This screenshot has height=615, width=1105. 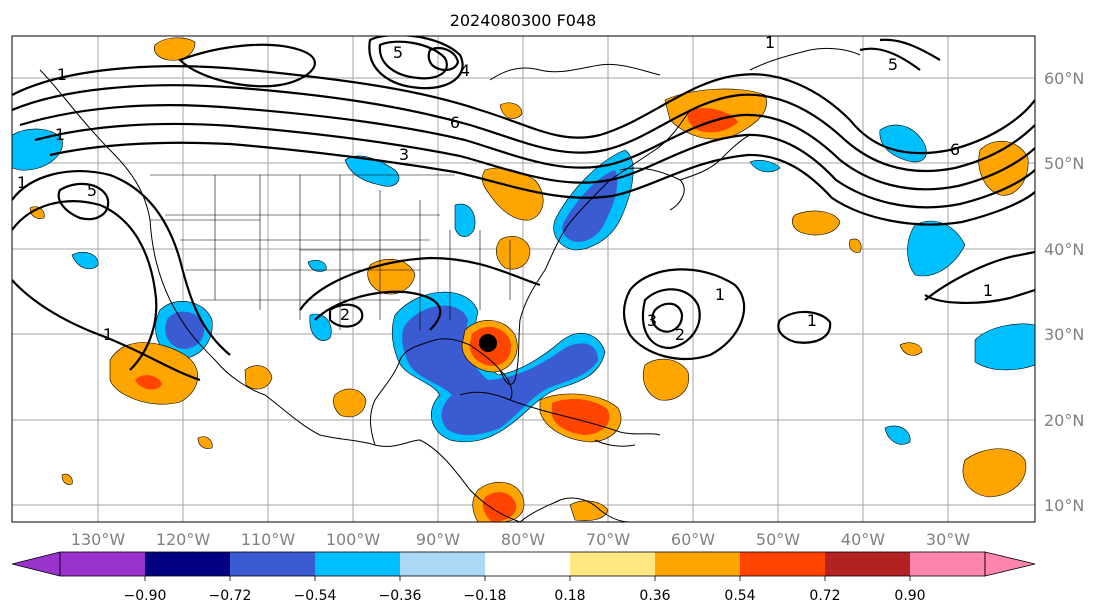 What do you see at coordinates (98, 539) in the screenshot?
I see `lon-label: 130°W` at bounding box center [98, 539].